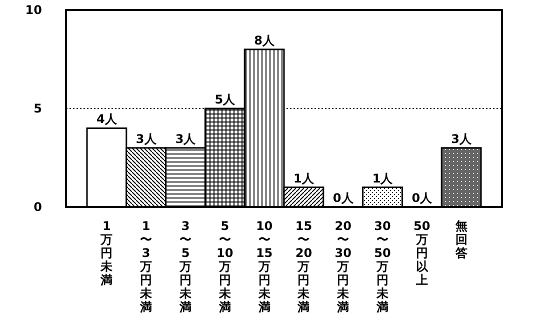  What do you see at coordinates (303, 266) in the screenshot?
I see `x-tick-label: 15〜20万円未満` at bounding box center [303, 266].